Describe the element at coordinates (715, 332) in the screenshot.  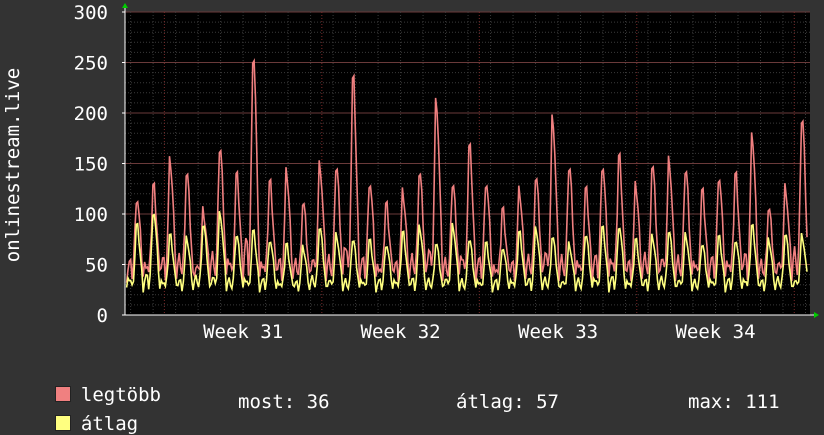
I see `x-tick-label: Week 34` at that location.